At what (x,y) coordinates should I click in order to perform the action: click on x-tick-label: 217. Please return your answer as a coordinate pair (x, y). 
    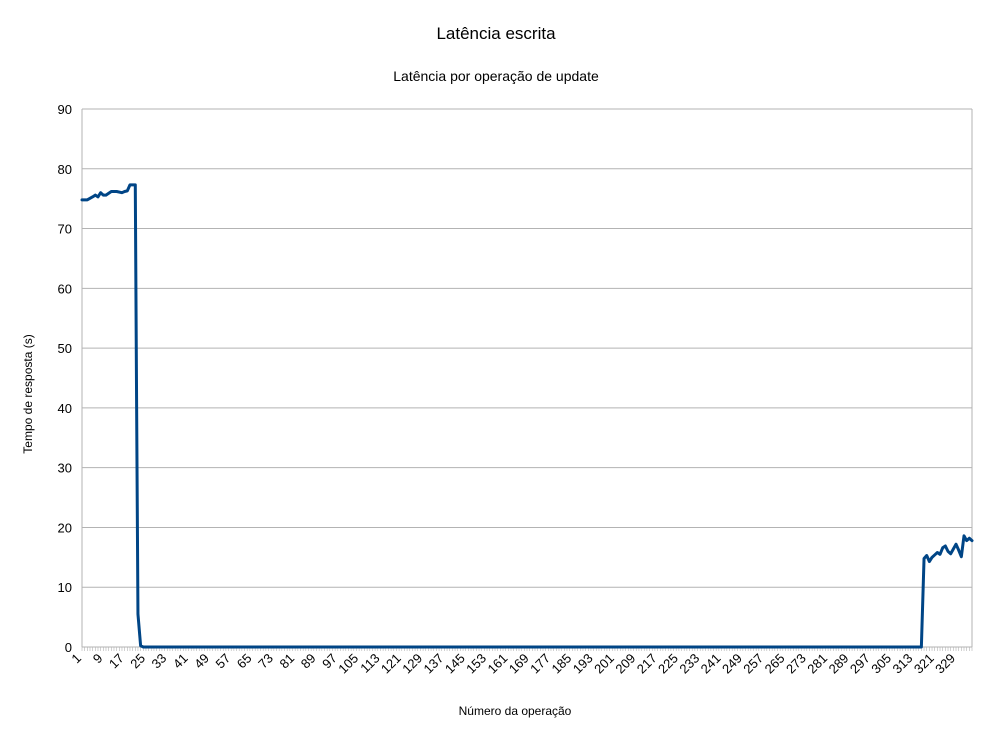
    Looking at the image, I should click on (647, 664).